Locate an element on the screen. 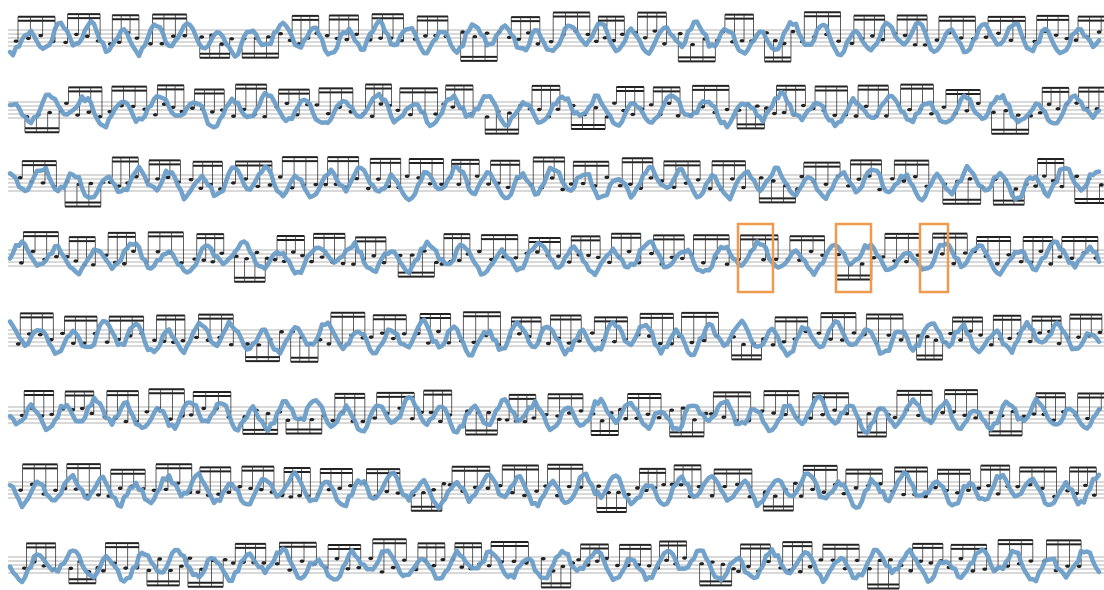 The width and height of the screenshot is (1104, 590). highlight-box is located at coordinates (755, 258).